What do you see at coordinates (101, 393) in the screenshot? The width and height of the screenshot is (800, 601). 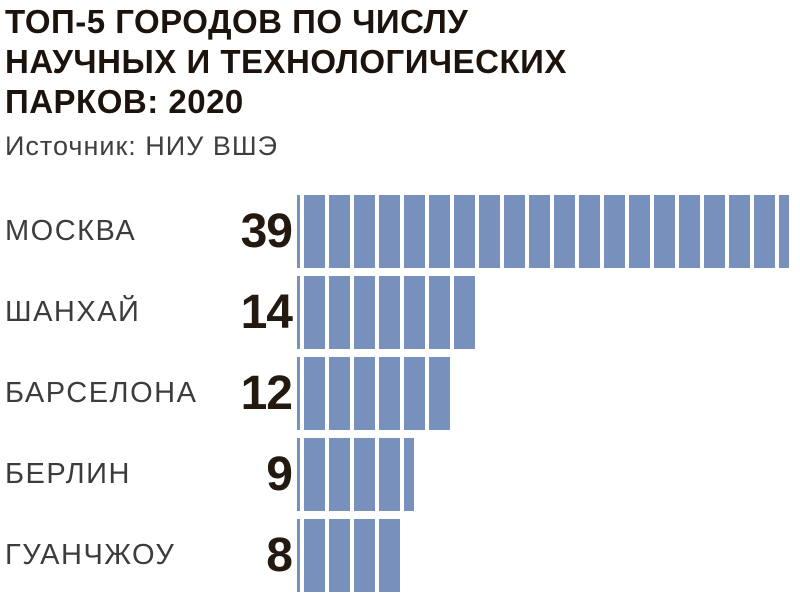 I see `city-label: БАРСЕЛОНА` at bounding box center [101, 393].